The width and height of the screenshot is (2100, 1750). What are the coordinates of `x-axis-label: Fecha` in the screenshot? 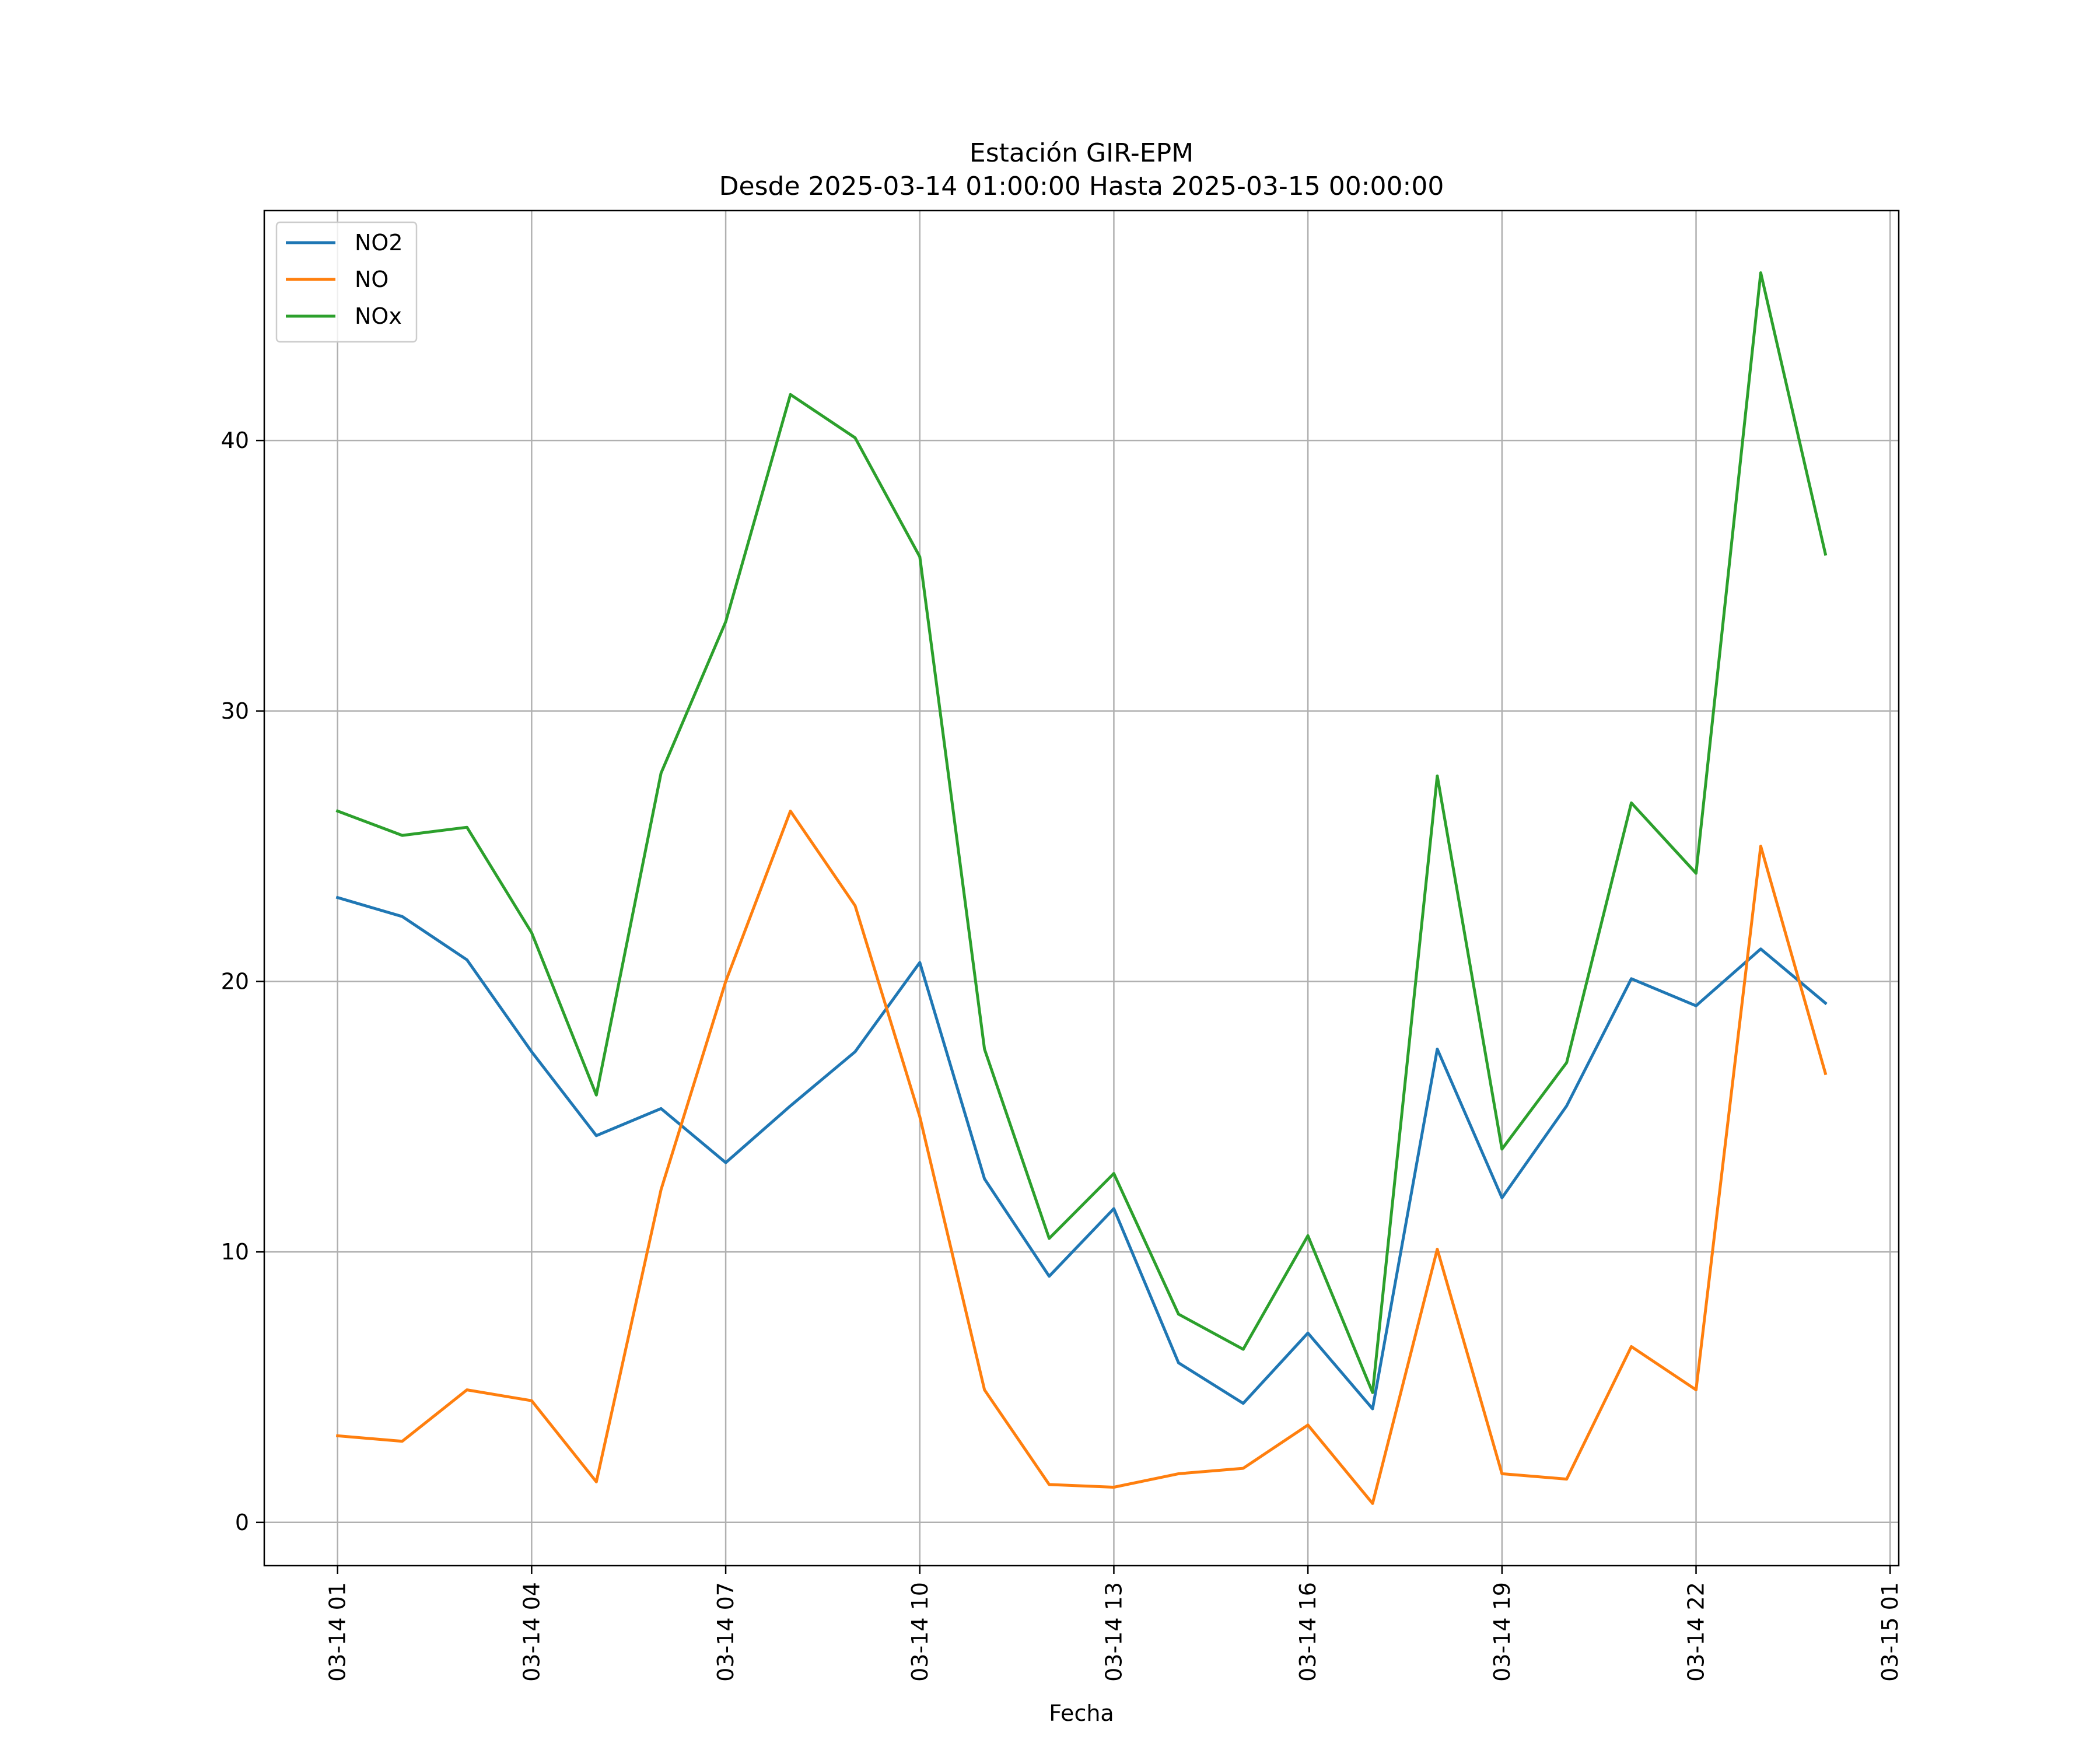 It's located at (1081, 1713).